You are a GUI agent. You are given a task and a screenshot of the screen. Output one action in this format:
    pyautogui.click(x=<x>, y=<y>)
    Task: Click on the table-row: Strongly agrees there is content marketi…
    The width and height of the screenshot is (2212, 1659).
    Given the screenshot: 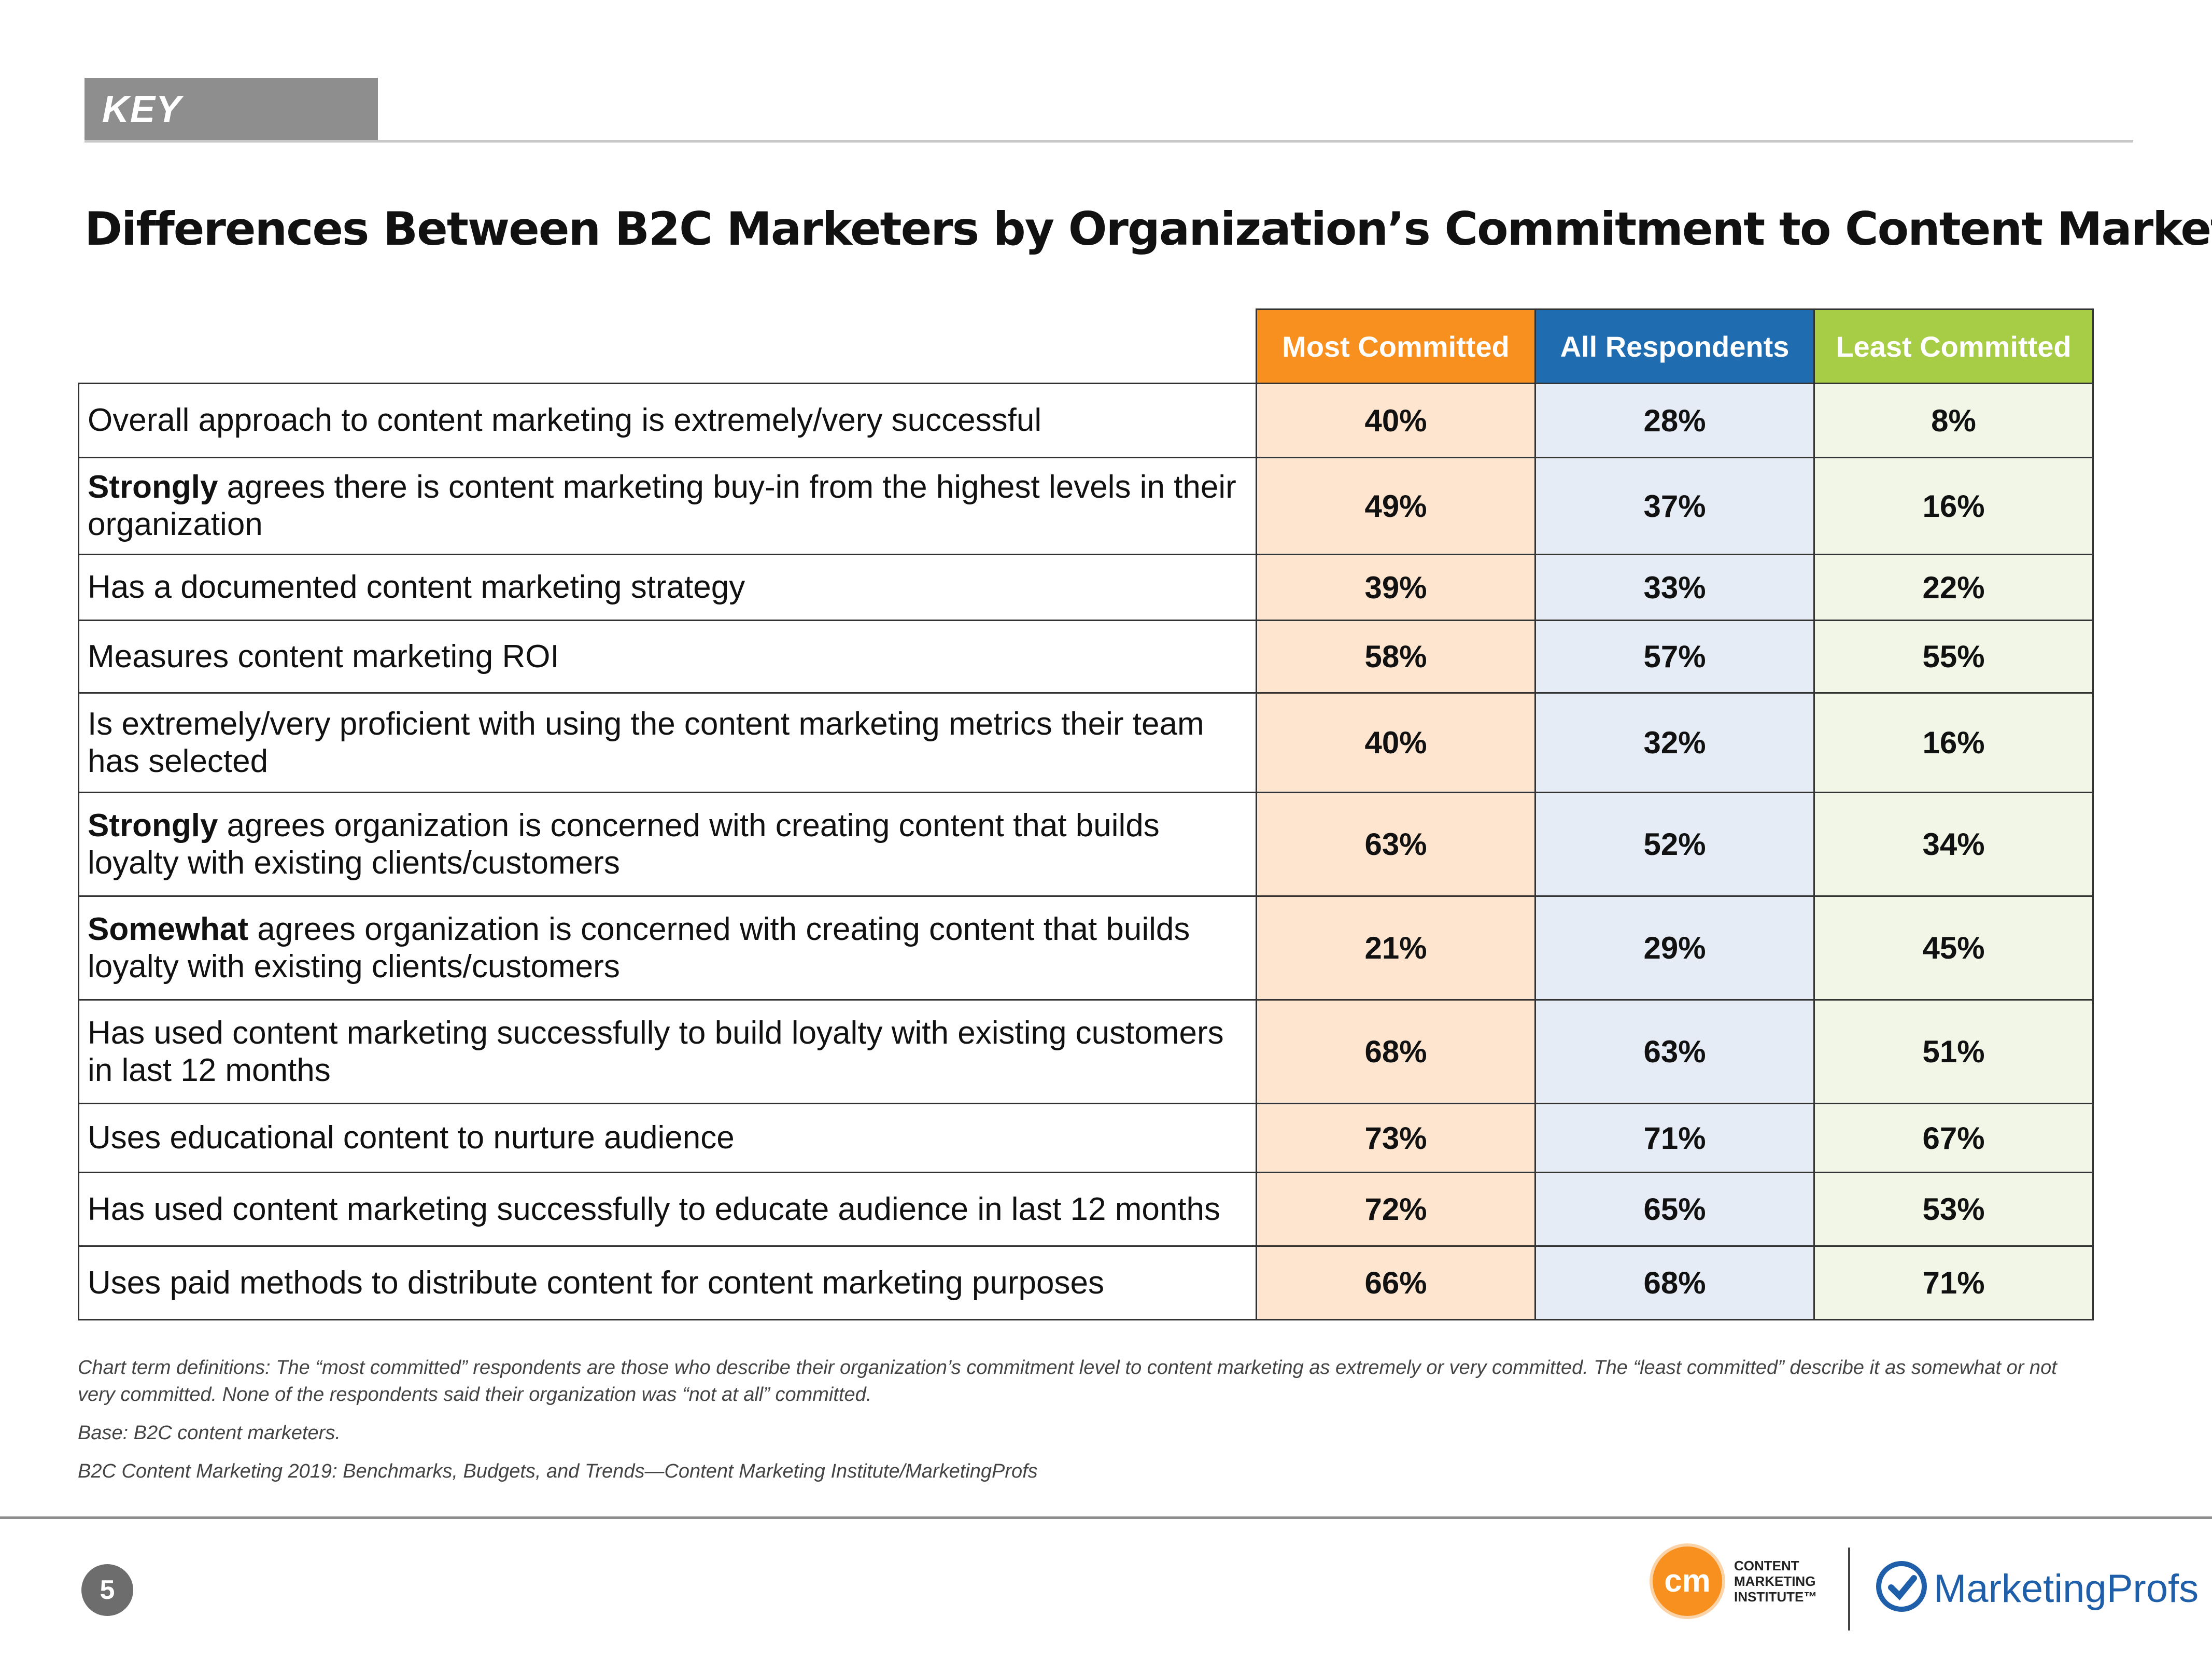 What is the action you would take?
    pyautogui.click(x=1086, y=506)
    